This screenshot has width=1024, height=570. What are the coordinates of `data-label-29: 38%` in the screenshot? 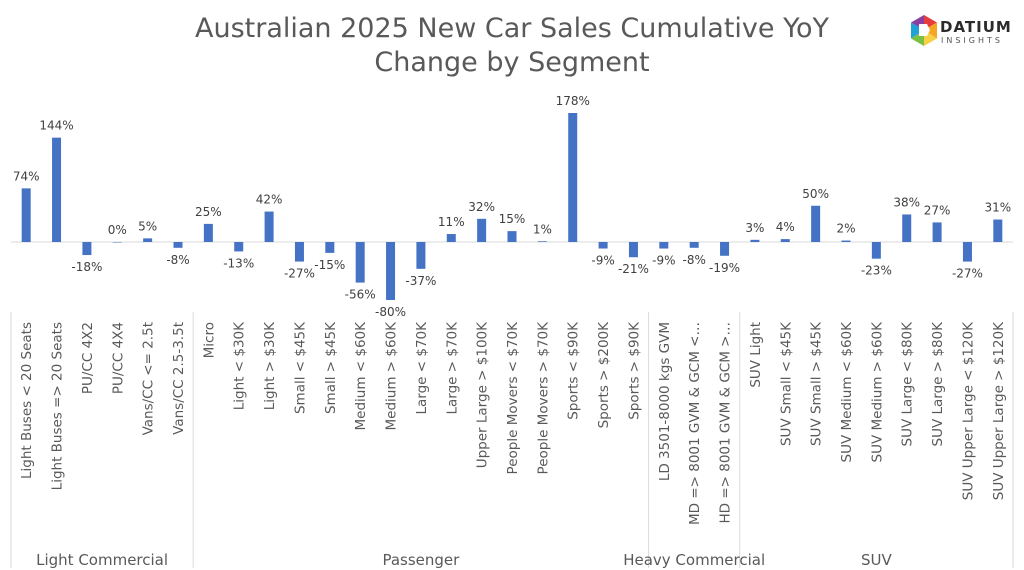 It's located at (906, 202).